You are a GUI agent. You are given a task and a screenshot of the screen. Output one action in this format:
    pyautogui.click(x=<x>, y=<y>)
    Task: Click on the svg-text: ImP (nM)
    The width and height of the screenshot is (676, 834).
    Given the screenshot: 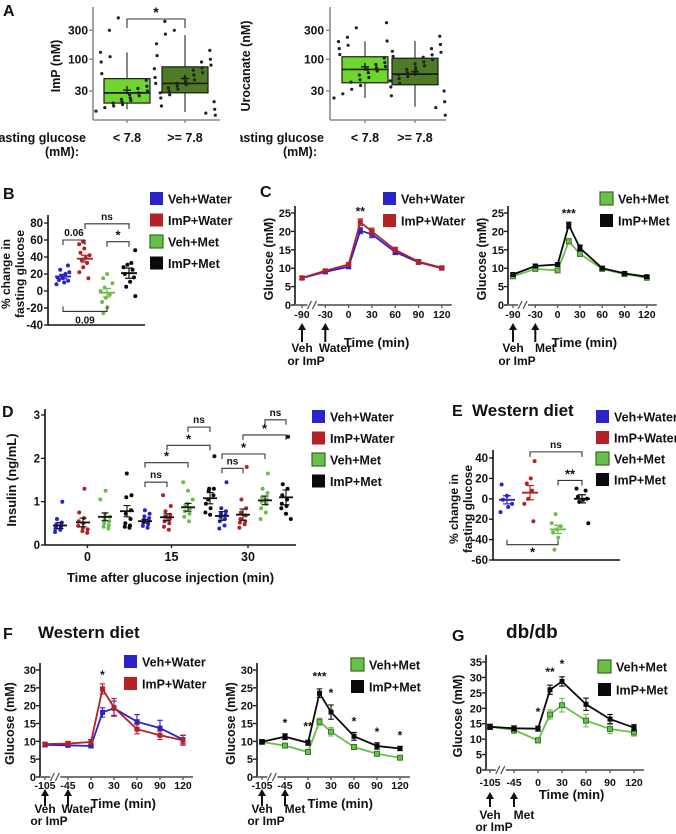 What is the action you would take?
    pyautogui.click(x=56, y=66)
    